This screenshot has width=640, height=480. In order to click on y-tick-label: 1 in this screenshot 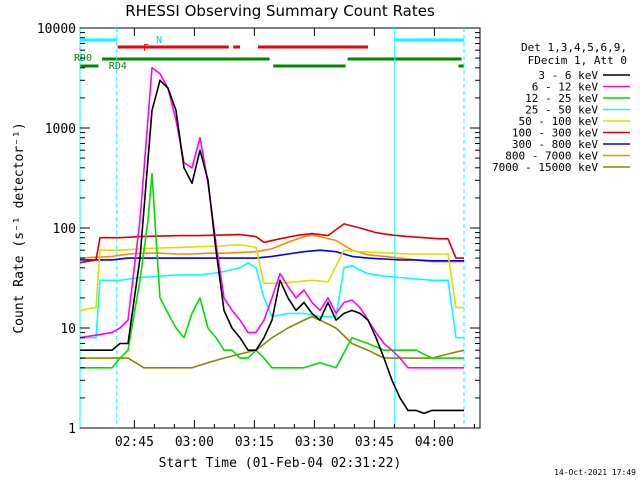, I will do `click(72, 429)`.